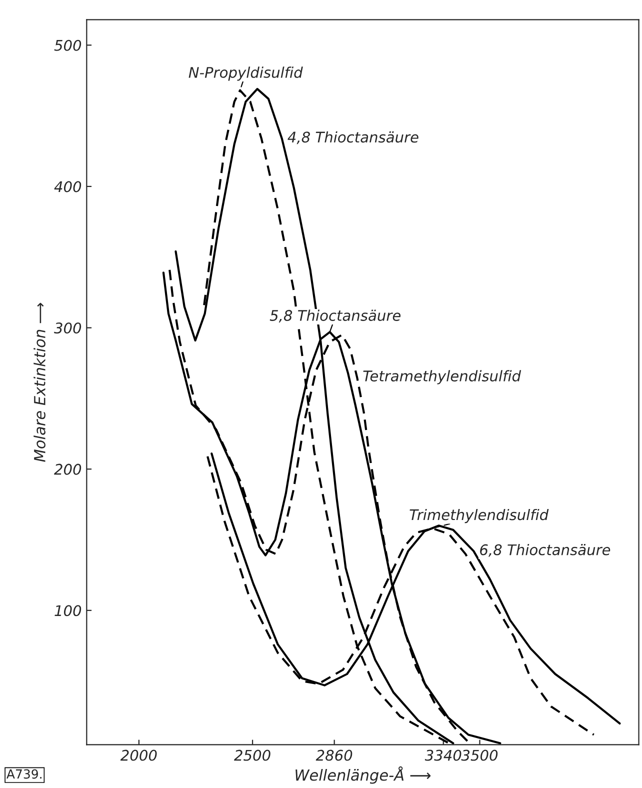 The height and width of the screenshot is (788, 642). I want to click on x-tick-label: 3340, so click(443, 755).